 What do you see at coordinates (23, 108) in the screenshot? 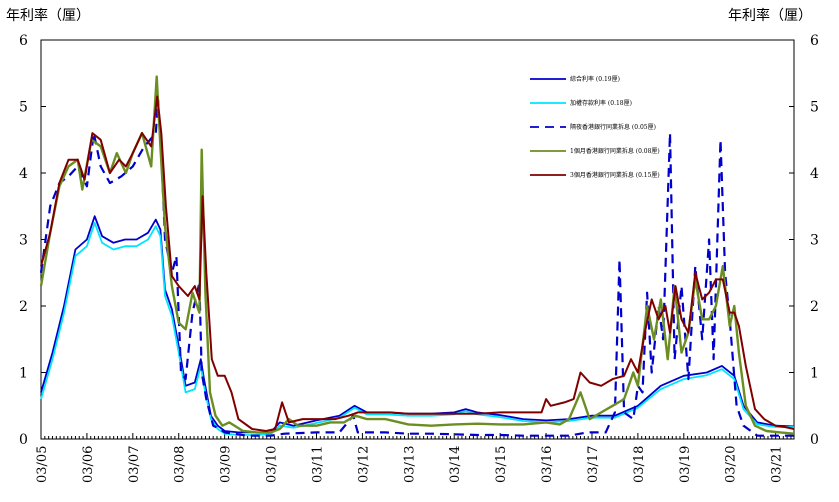
I see `y-tick-left-label: 5` at bounding box center [23, 108].